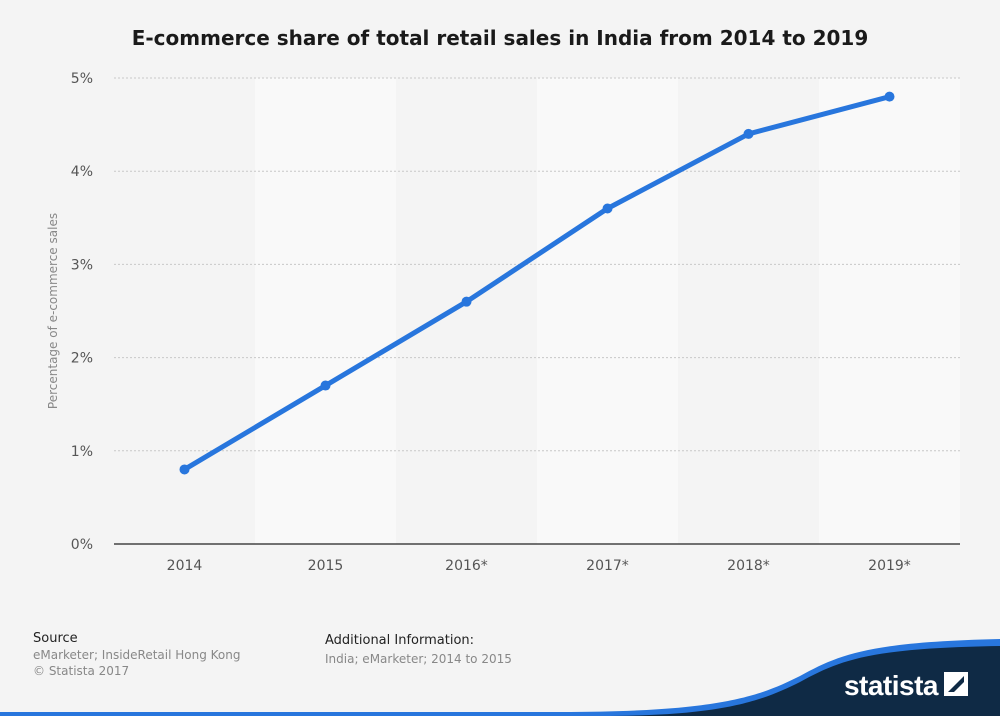 The width and height of the screenshot is (1000, 716). What do you see at coordinates (400, 640) in the screenshot?
I see `additional-info-heading: Additional Information:` at bounding box center [400, 640].